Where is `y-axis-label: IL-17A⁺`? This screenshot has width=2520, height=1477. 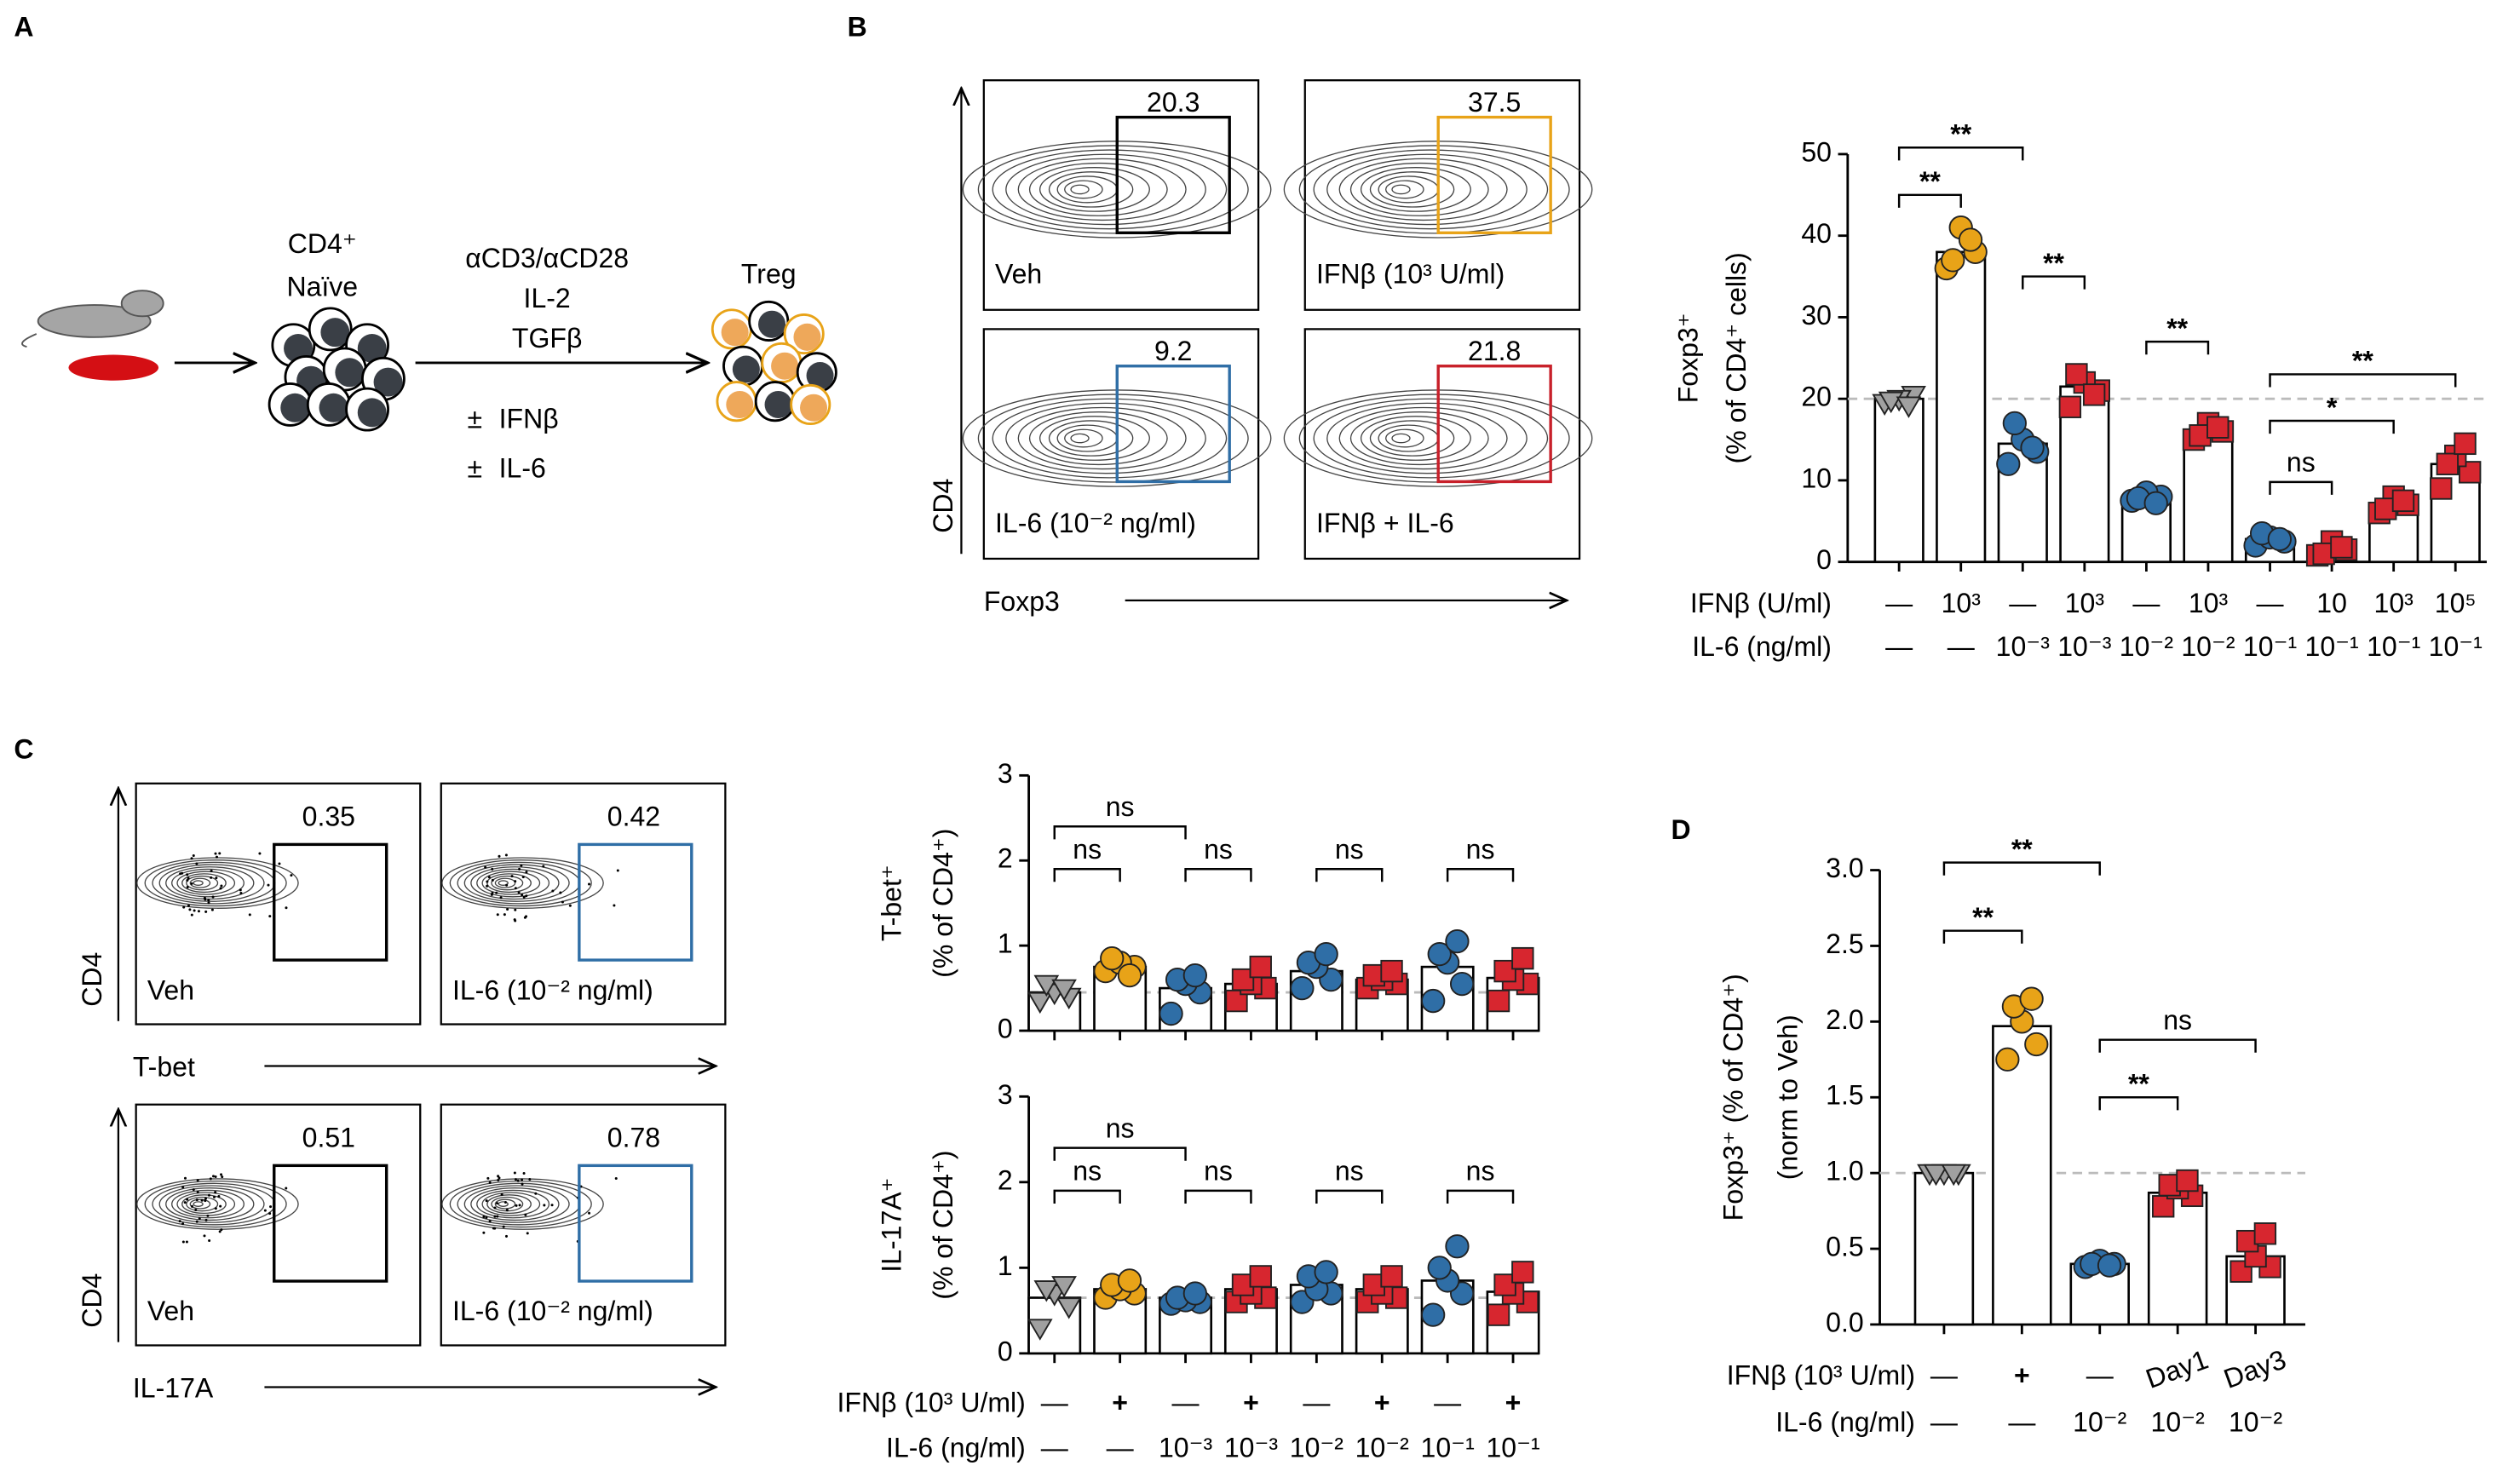 y-axis-label: IL-17A⁺ is located at coordinates (892, 1225).